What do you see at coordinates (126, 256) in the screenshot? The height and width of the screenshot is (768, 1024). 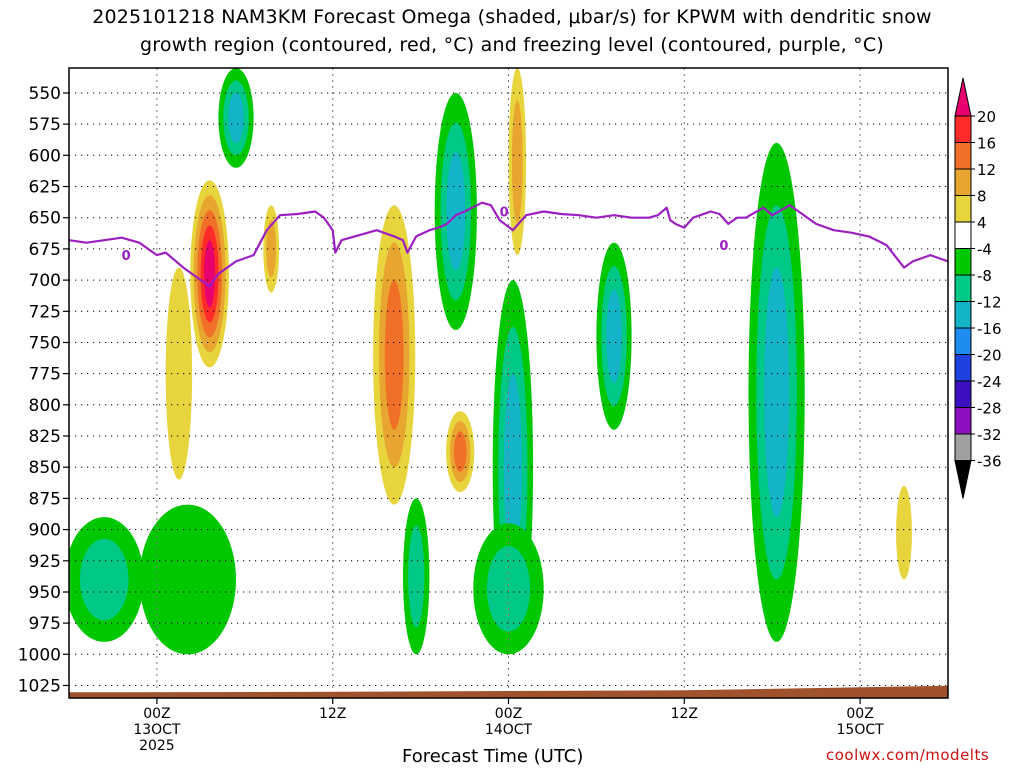 I see `freezing-level-label-0: 0` at bounding box center [126, 256].